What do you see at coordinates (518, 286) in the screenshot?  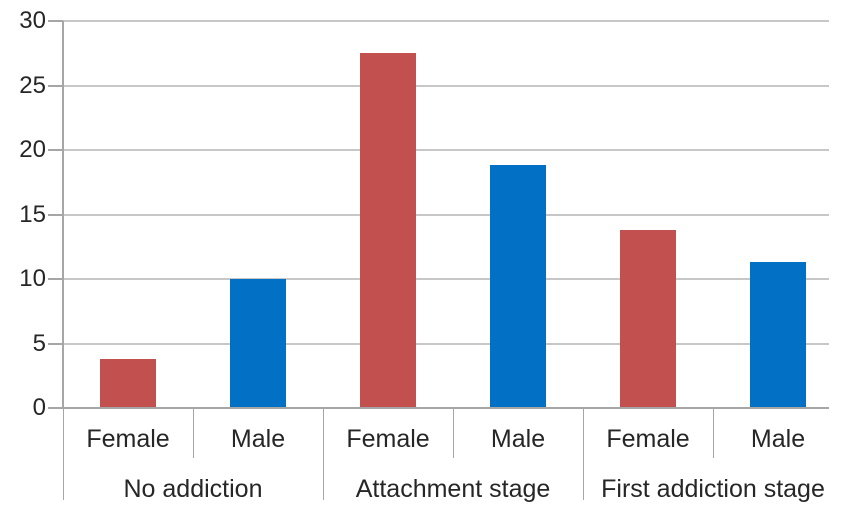 I see `bar-male-attachment-stage` at bounding box center [518, 286].